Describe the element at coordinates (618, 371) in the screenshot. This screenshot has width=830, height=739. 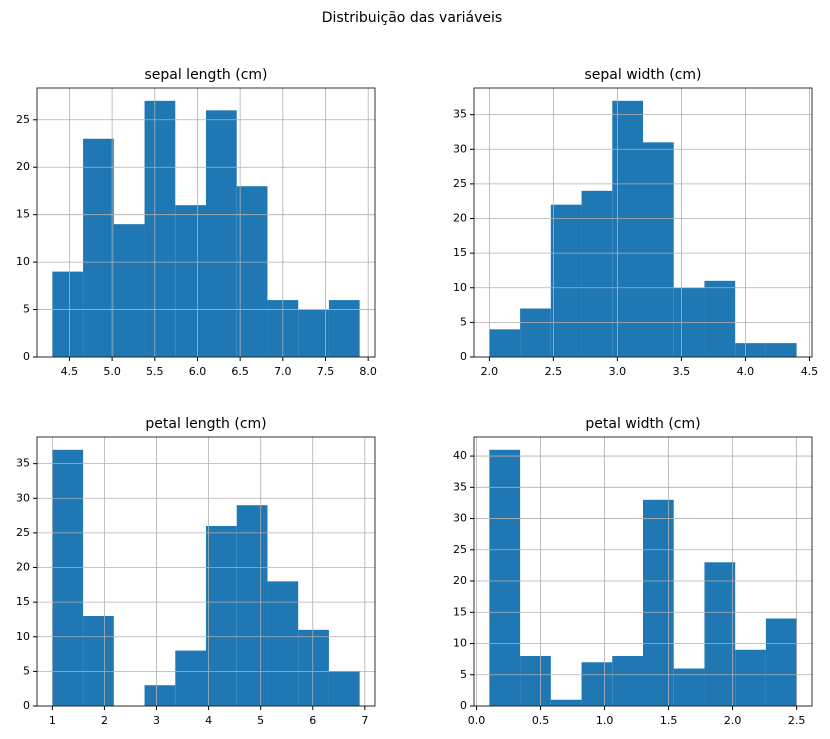
I see `x-tick-label: 3.0` at that location.